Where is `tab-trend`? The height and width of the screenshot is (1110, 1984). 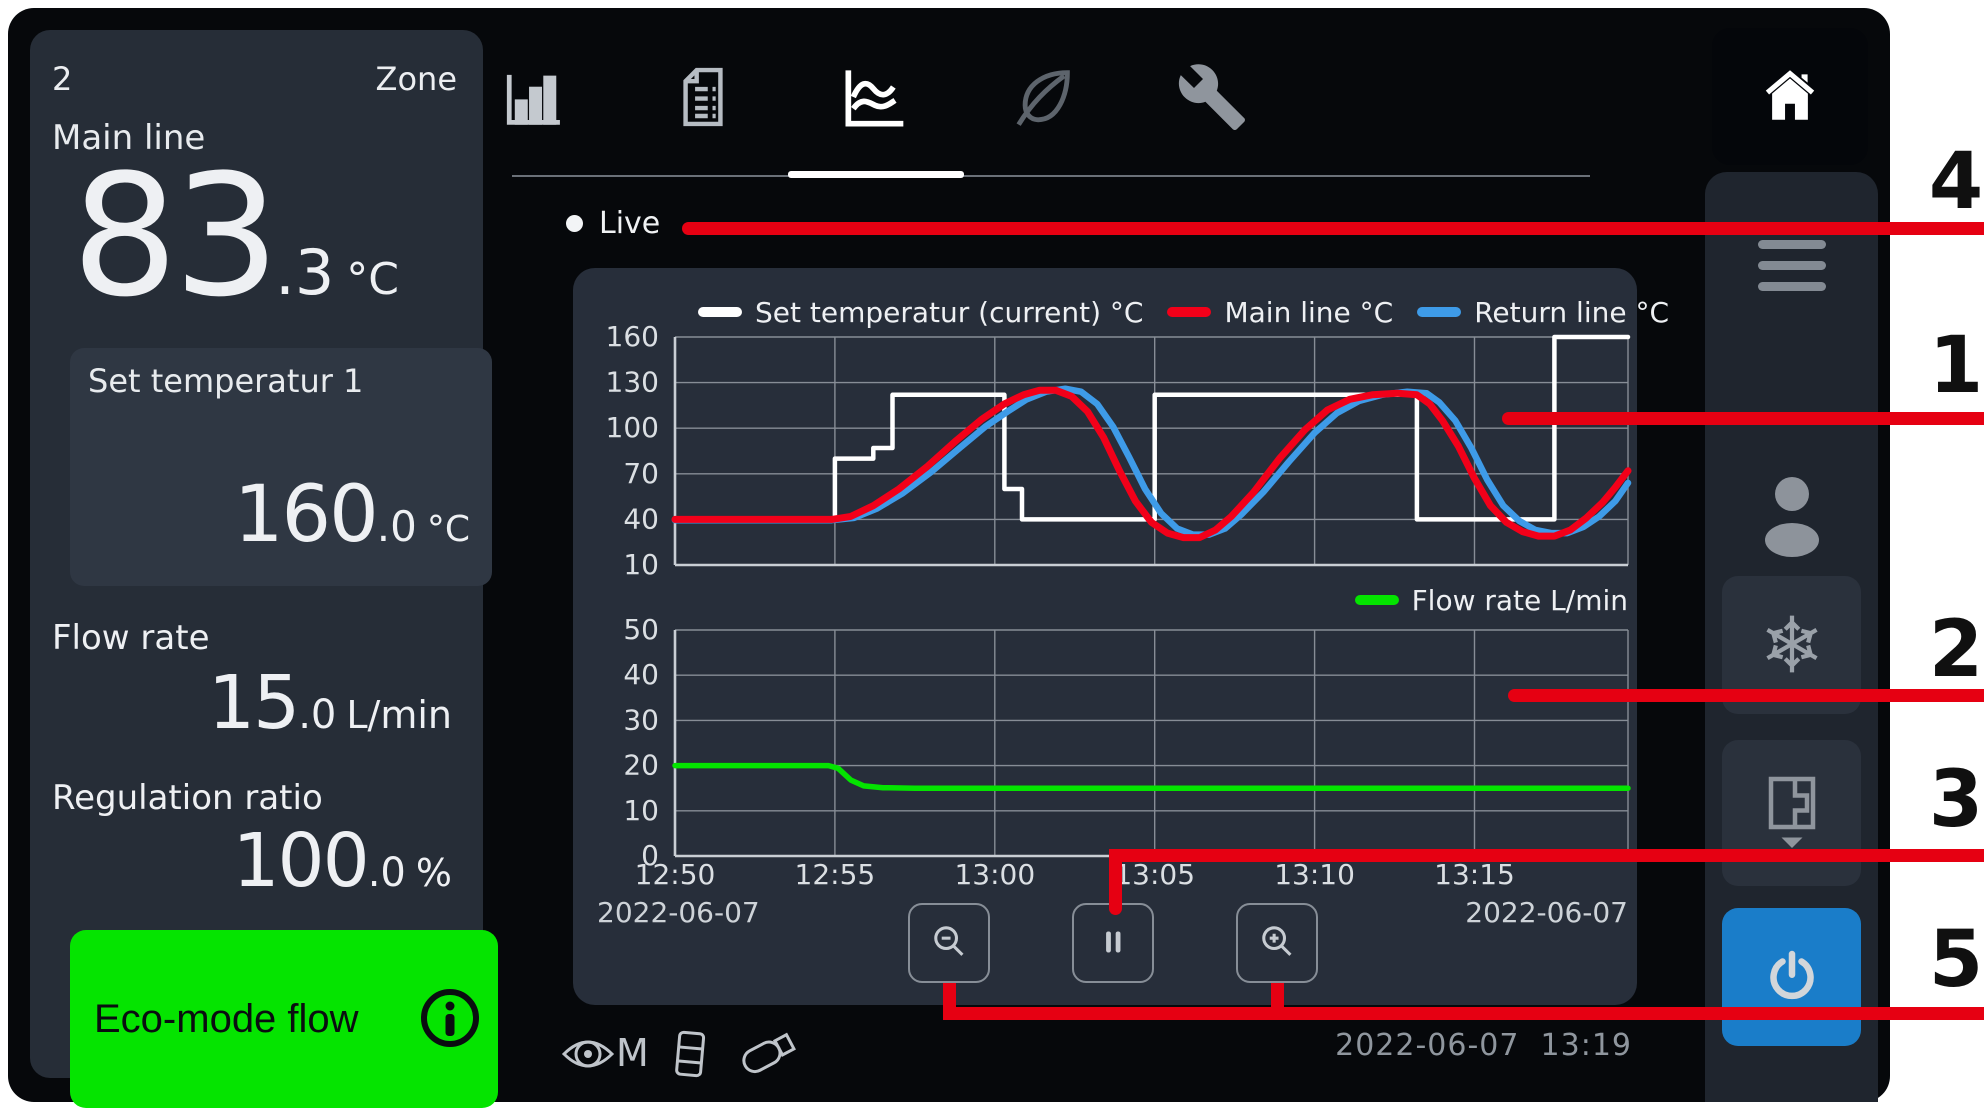 tab-trend is located at coordinates (875, 98).